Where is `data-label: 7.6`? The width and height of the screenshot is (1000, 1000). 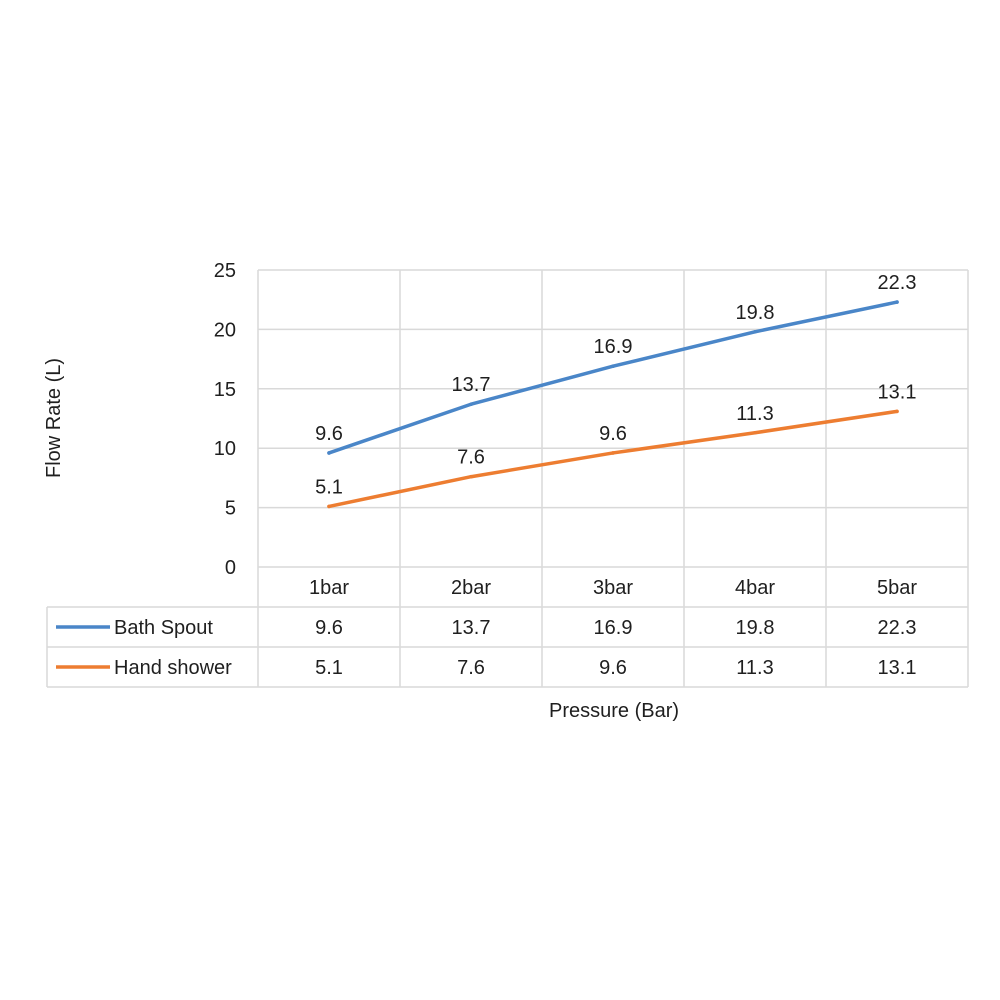
data-label: 7.6 is located at coordinates (471, 458).